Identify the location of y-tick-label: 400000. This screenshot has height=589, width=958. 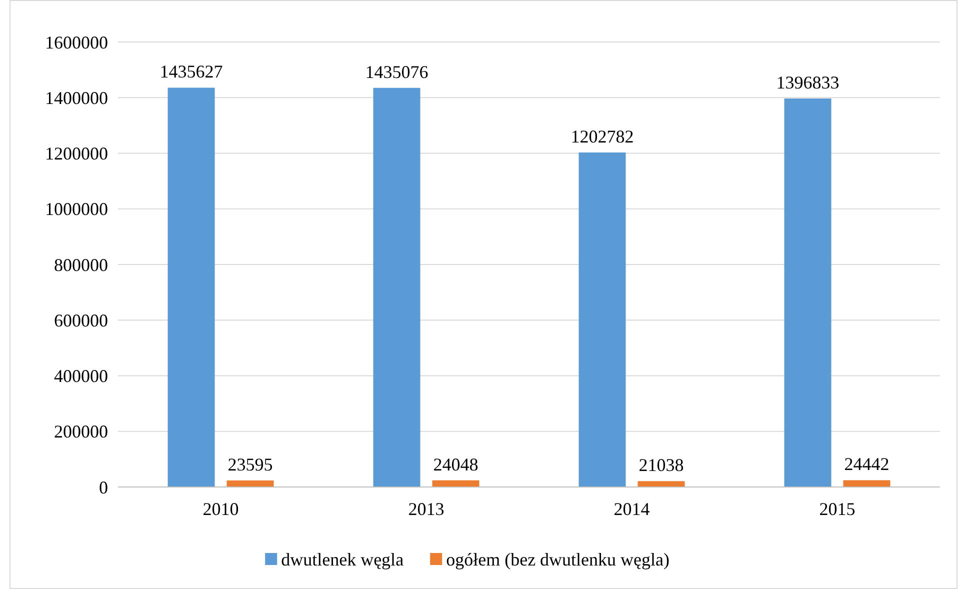
(81, 376).